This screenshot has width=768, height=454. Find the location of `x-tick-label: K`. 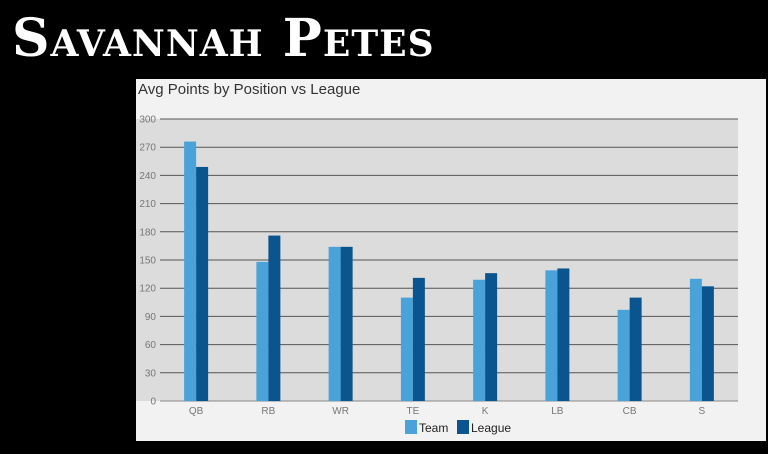

x-tick-label: K is located at coordinates (485, 411).